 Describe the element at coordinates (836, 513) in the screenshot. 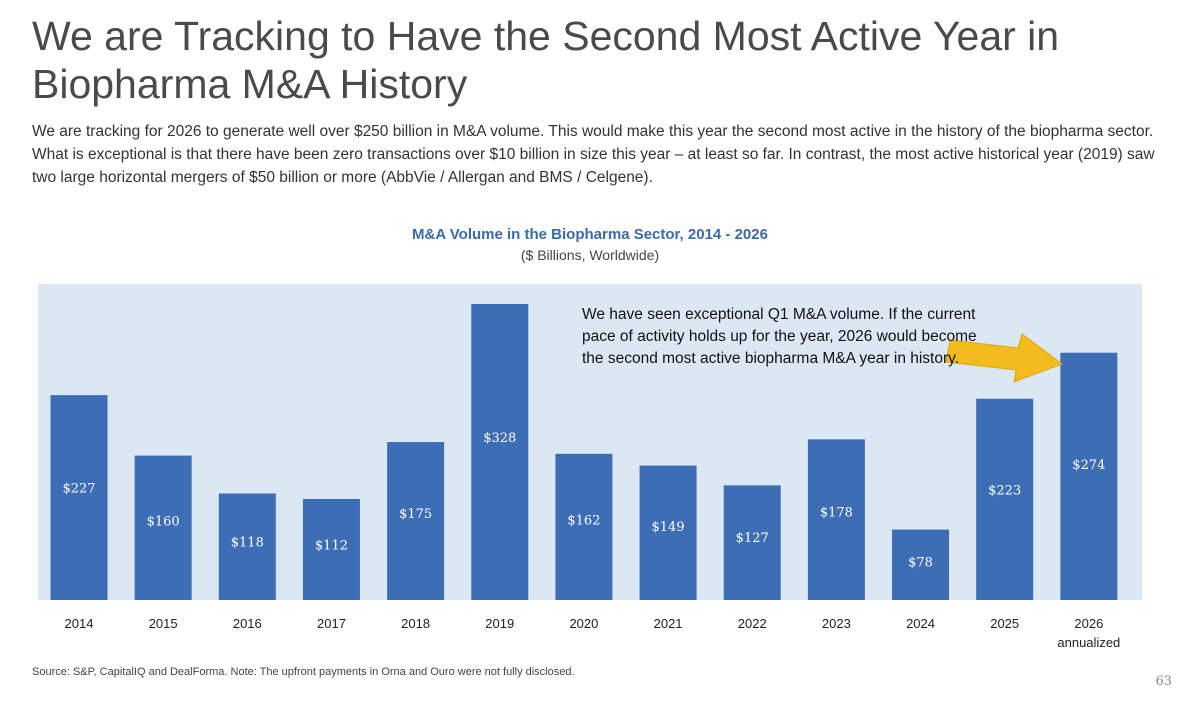

I see `value-label-2023: $178` at that location.